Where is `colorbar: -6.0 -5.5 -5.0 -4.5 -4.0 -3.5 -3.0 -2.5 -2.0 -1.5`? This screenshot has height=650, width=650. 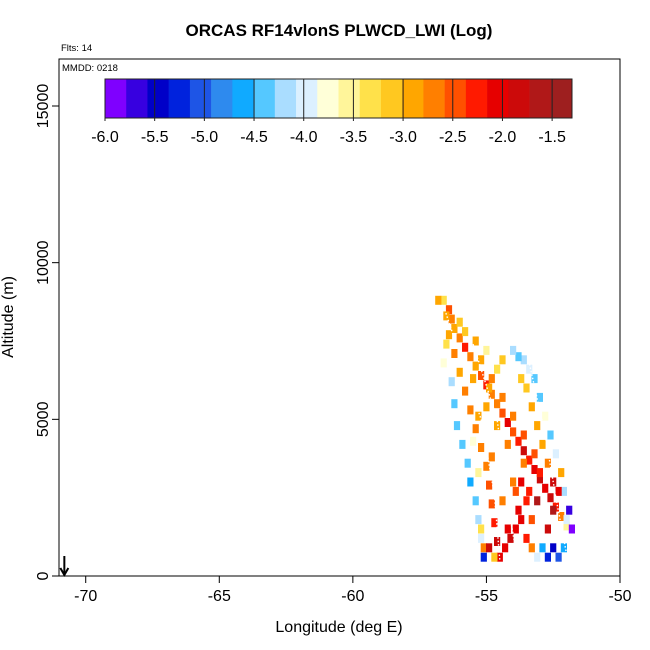 colorbar: -6.0 -5.5 -5.0 -4.5 -4.0 -3.5 -3.0 -2.5 -2.0 -1.5 is located at coordinates (332, 112).